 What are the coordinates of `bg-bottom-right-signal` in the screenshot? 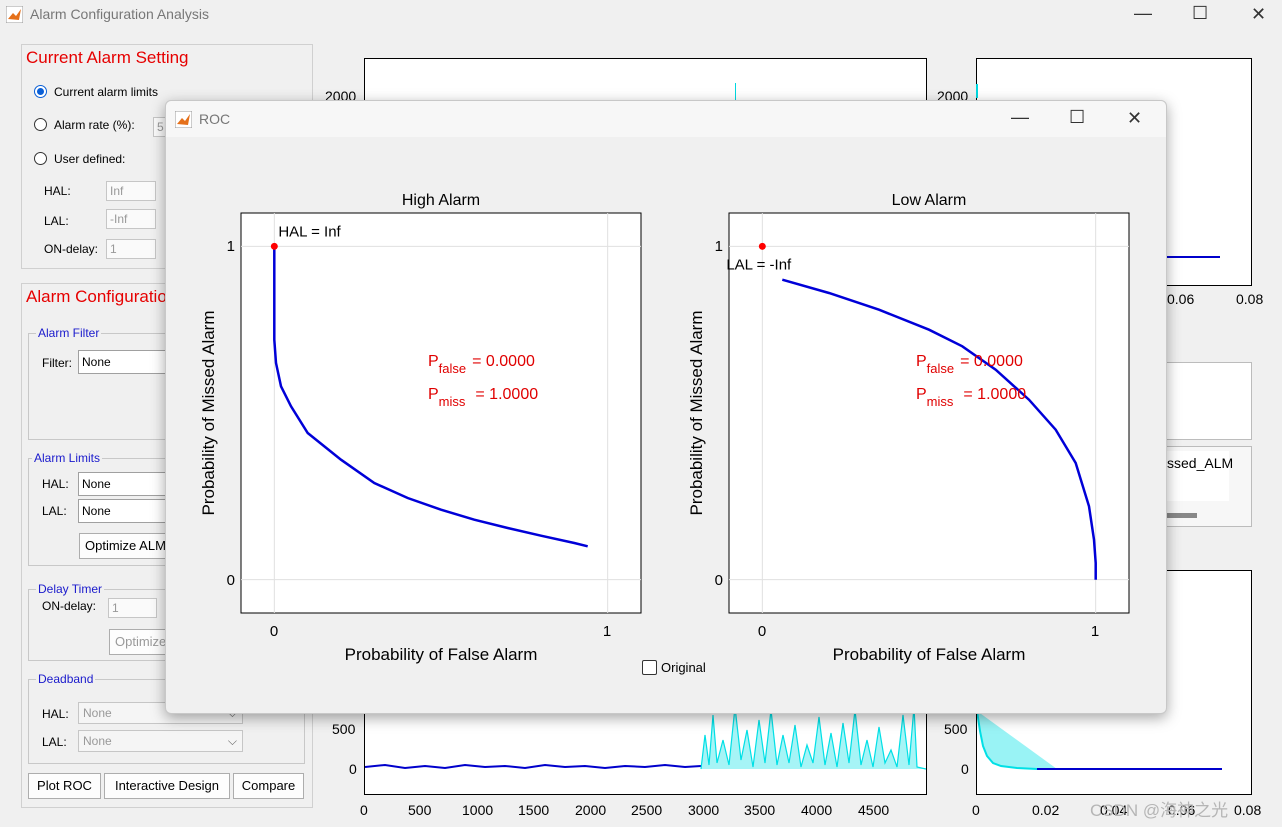 It's located at (1099, 740).